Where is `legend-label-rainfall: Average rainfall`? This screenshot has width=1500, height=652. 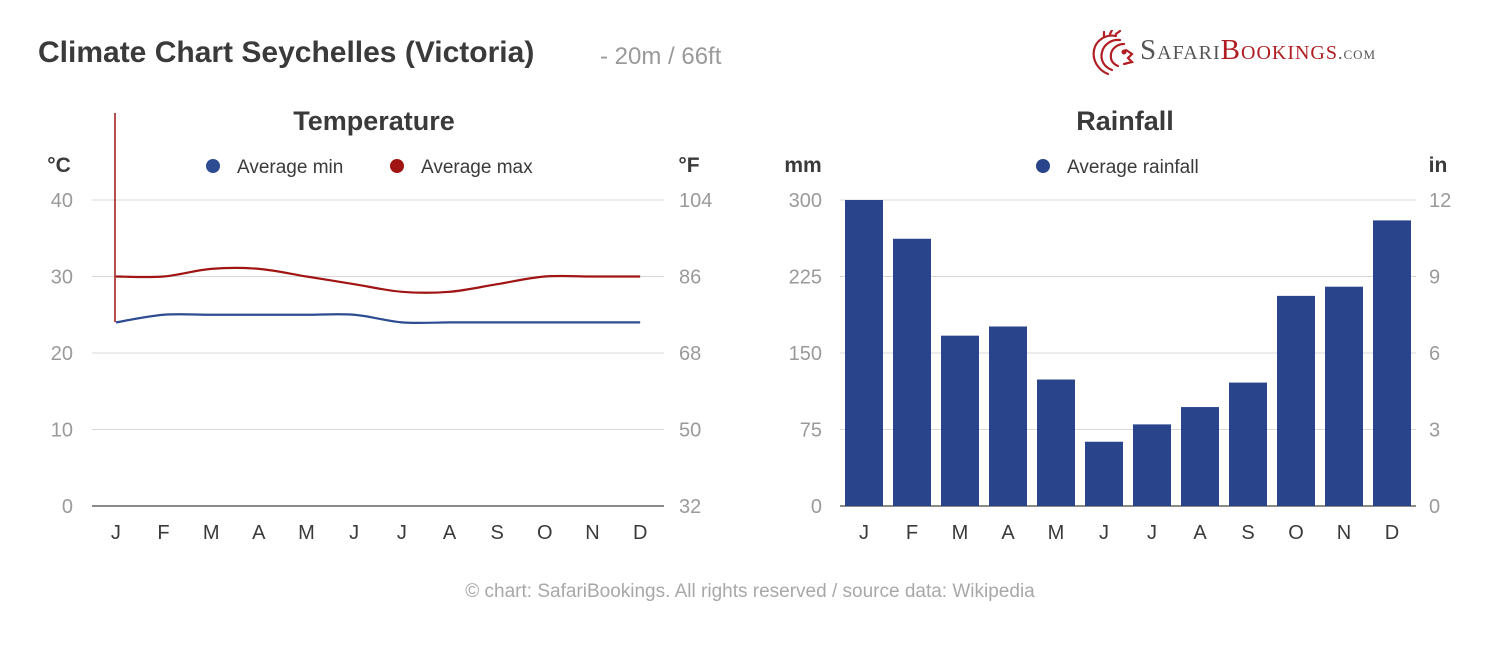 legend-label-rainfall: Average rainfall is located at coordinates (1133, 167).